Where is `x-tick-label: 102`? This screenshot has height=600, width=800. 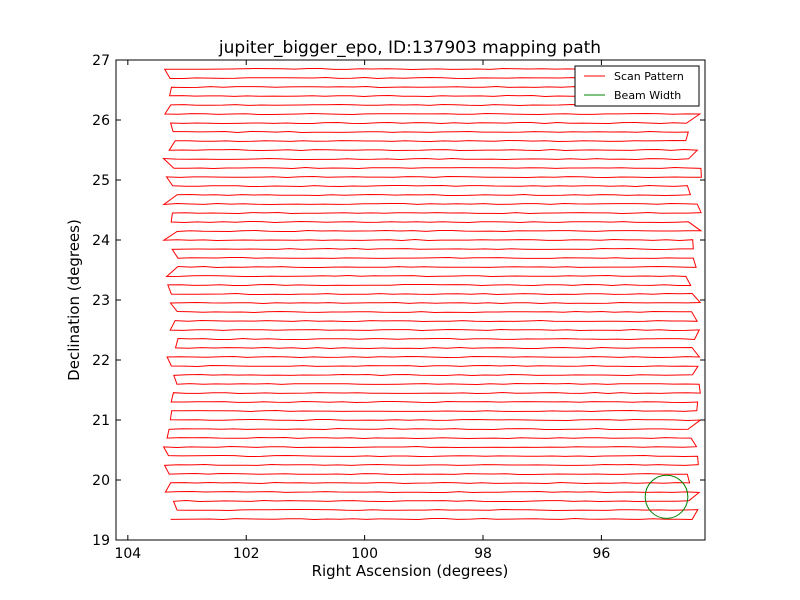
x-tick-label: 102 is located at coordinates (246, 554).